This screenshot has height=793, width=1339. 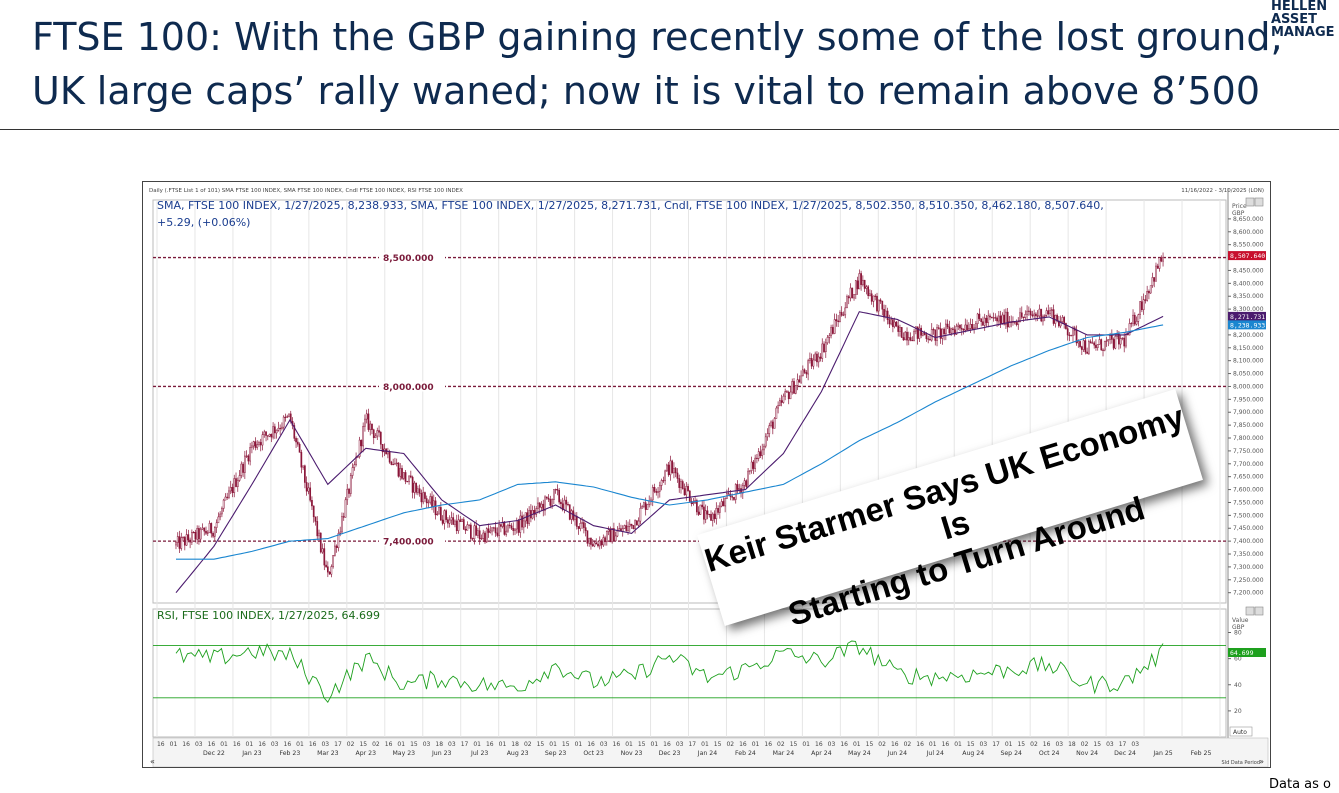 I want to click on level-label: 8,500.000, so click(x=408, y=259).